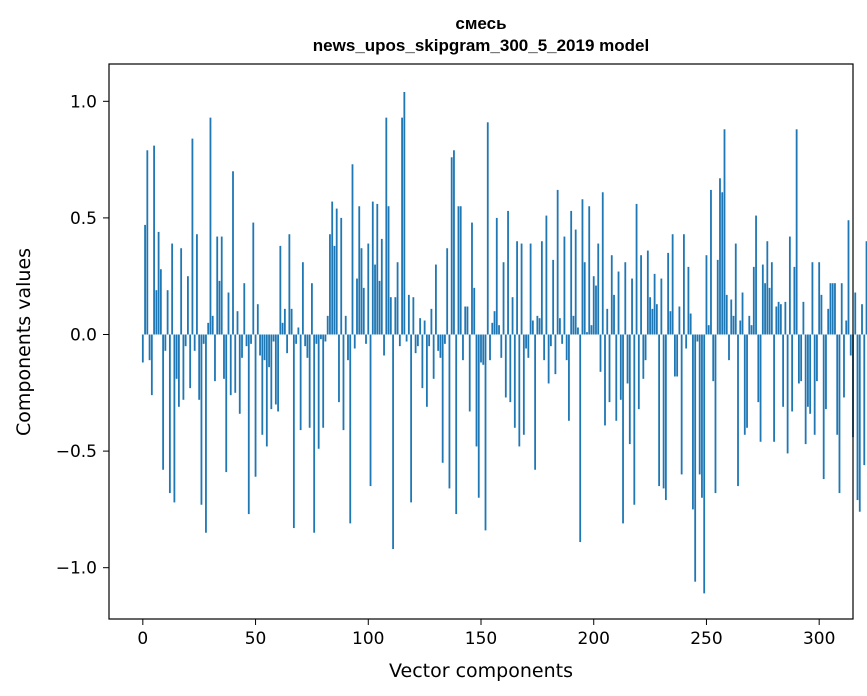 Image resolution: width=867 pixels, height=696 pixels. I want to click on y-axis-ticks: −1.0 −0.5 0.0 0.5 1.0, so click(82, 335).